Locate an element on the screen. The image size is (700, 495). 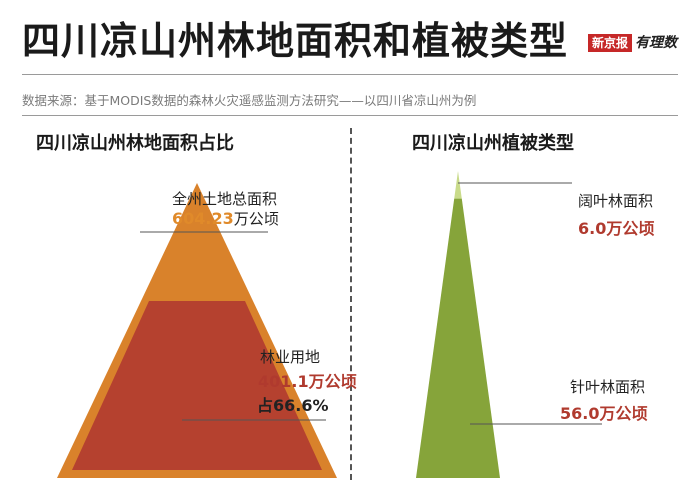
total-area-value: 604.23万公顷 is located at coordinates (225, 218).